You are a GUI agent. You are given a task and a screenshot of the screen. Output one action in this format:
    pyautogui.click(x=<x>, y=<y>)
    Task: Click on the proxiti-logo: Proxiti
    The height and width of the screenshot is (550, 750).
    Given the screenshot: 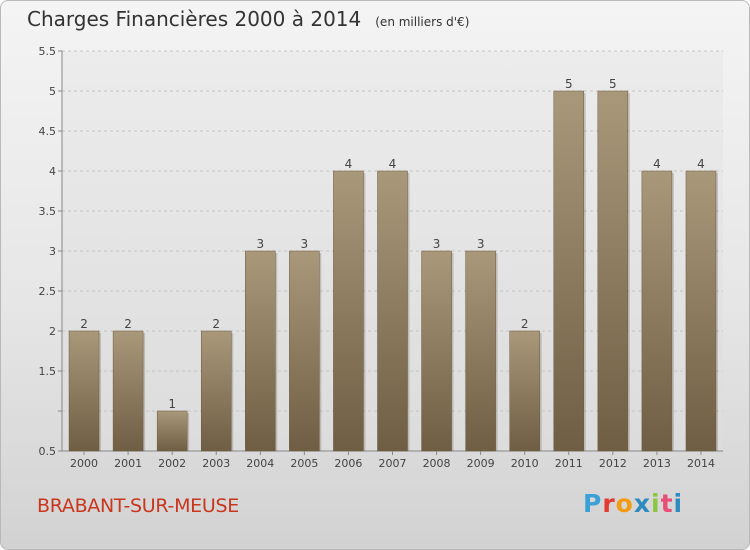 What is the action you would take?
    pyautogui.click(x=633, y=503)
    